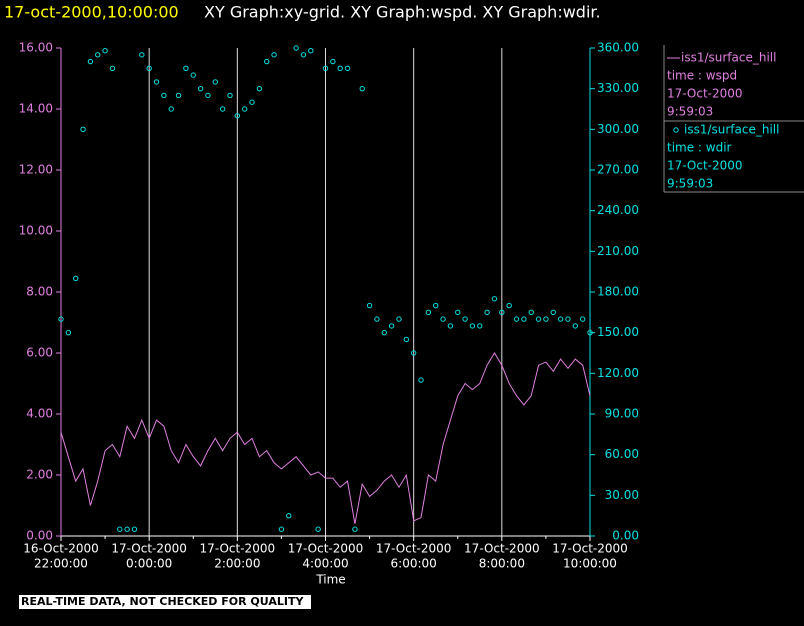  Describe the element at coordinates (618, 332) in the screenshot. I see `y2-tick-label: 150.00` at that location.